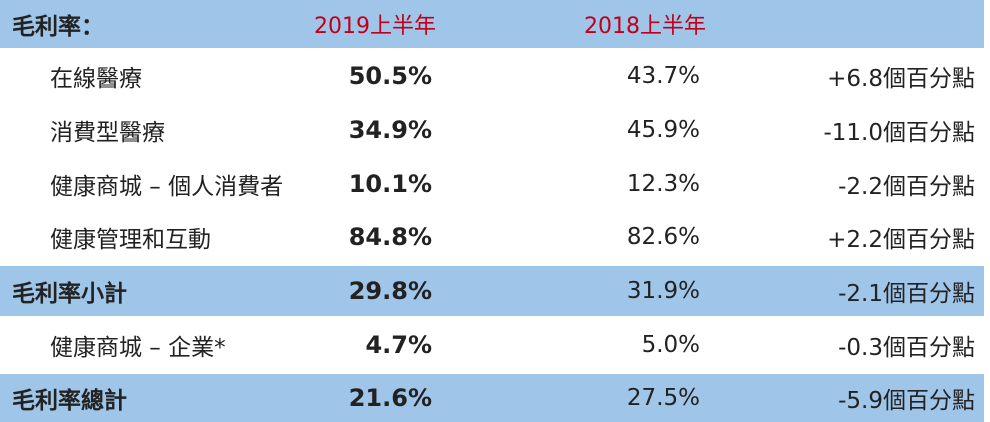 The width and height of the screenshot is (990, 422). I want to click on value-change: -0.3個百分點, so click(906, 348).